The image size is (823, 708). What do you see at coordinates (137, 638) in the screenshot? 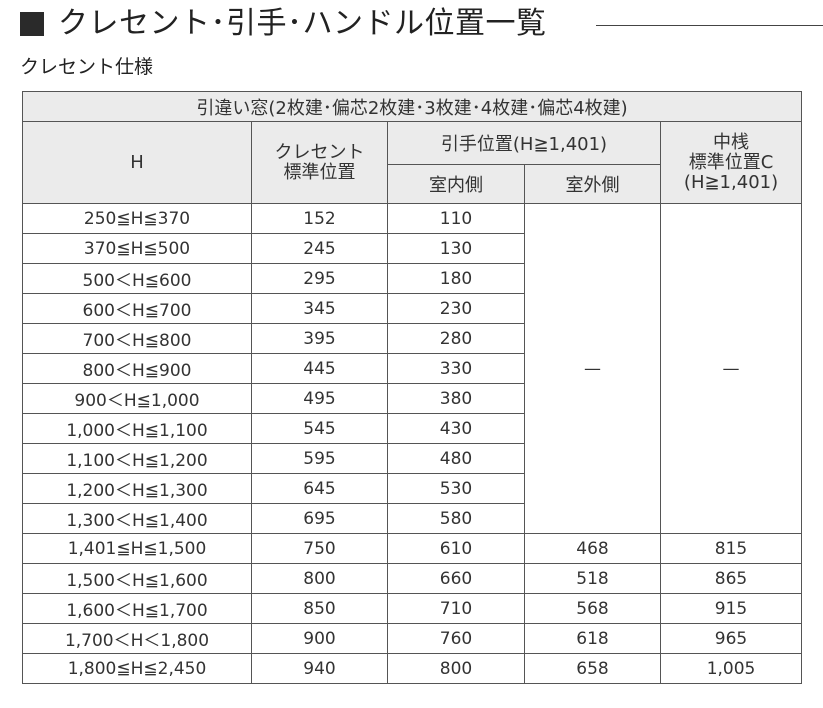
I see `cell-h: 1,700＜H＜1,800` at bounding box center [137, 638].